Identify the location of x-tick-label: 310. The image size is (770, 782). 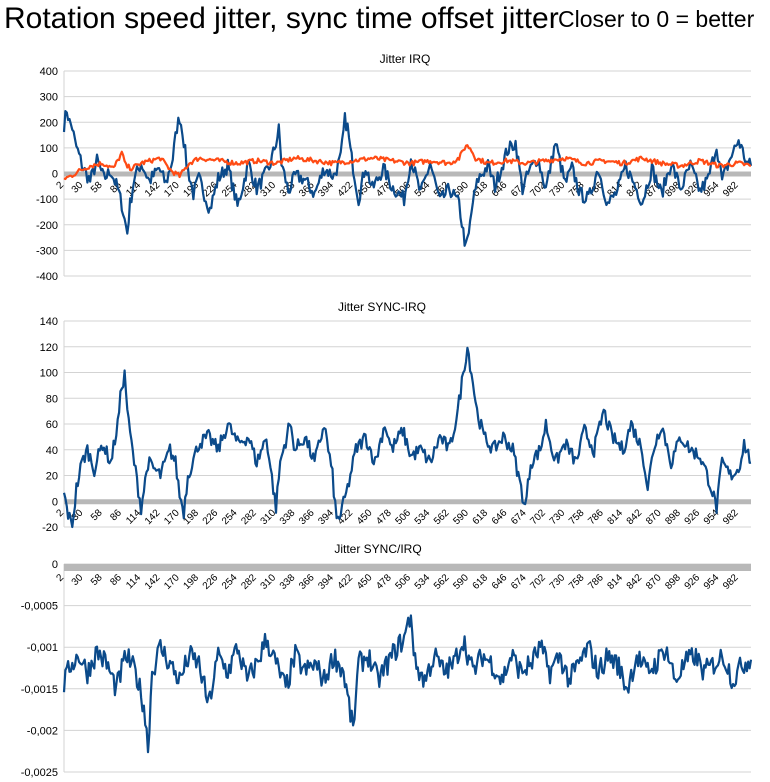
(269, 582).